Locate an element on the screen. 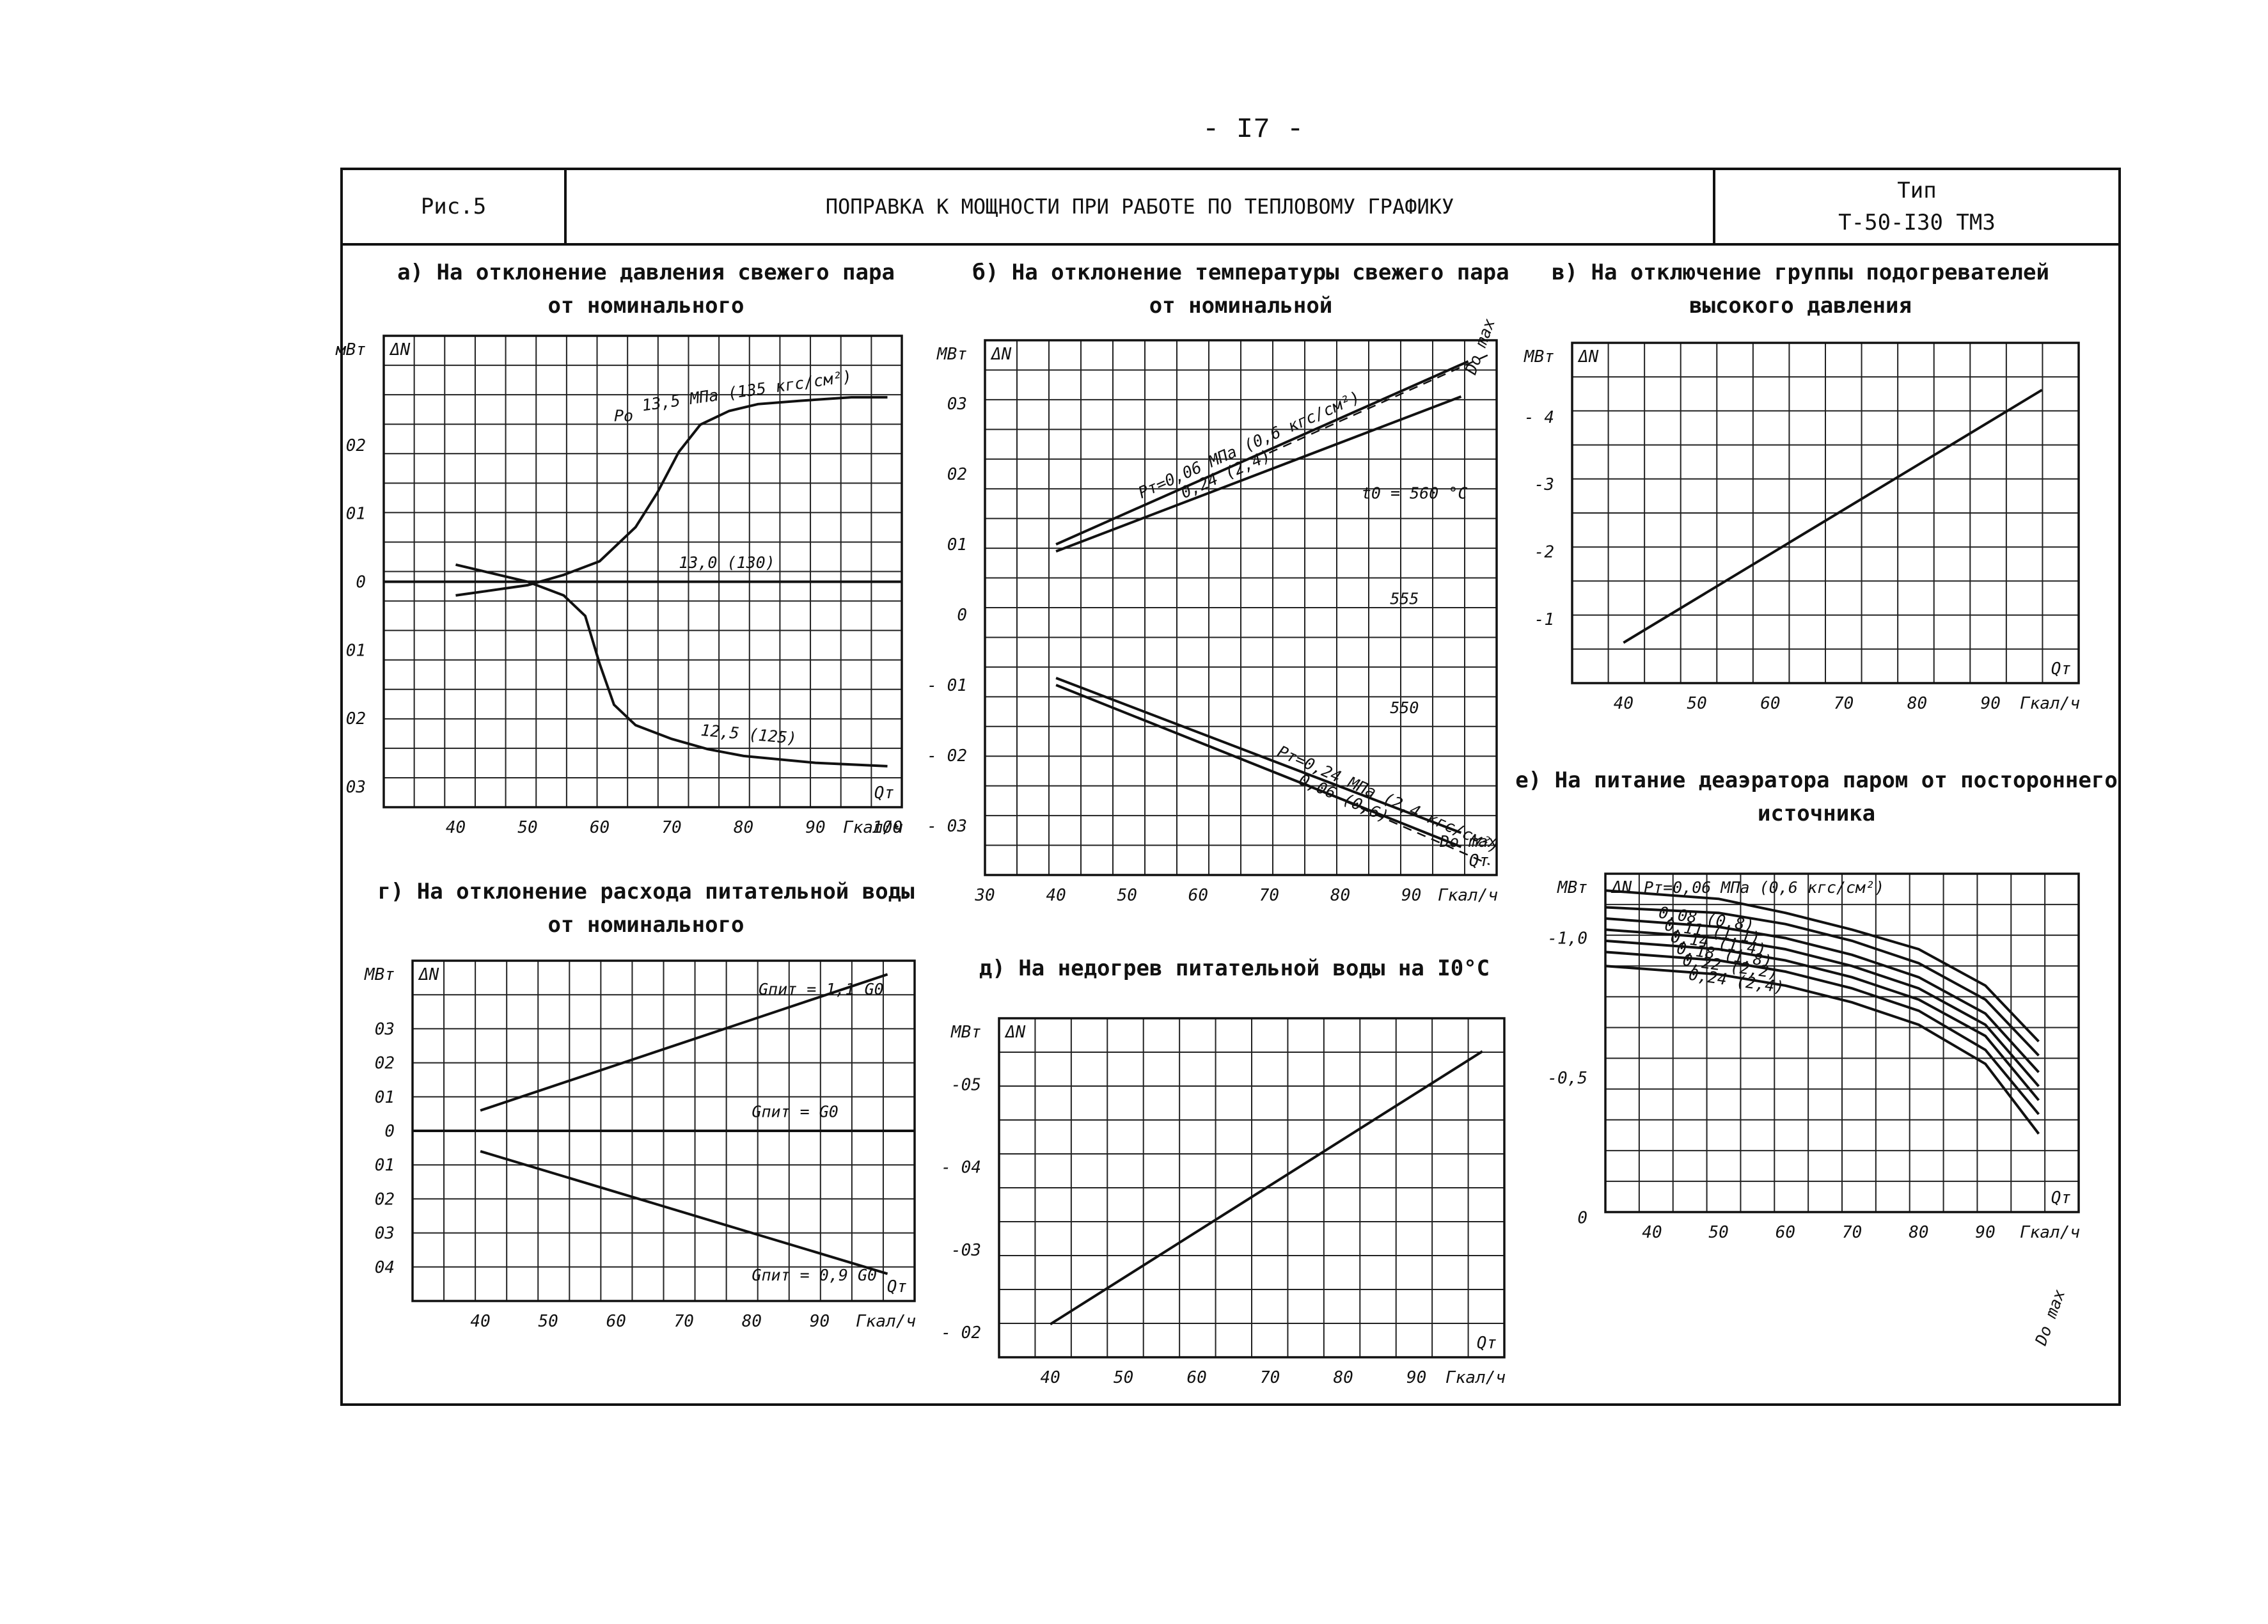  chart-d-ytick: - 04 is located at coordinates (961, 1168).